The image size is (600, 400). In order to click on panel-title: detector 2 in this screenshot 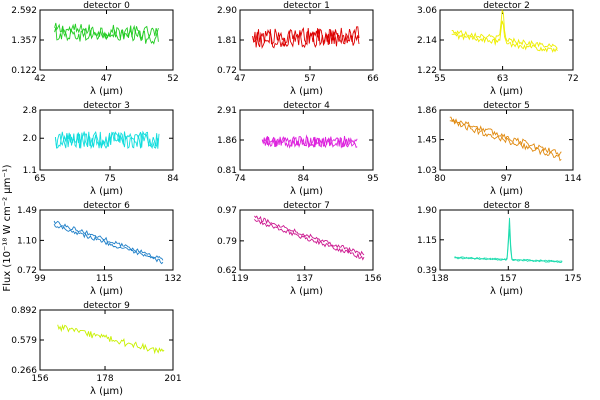, I will do `click(506, 6)`.